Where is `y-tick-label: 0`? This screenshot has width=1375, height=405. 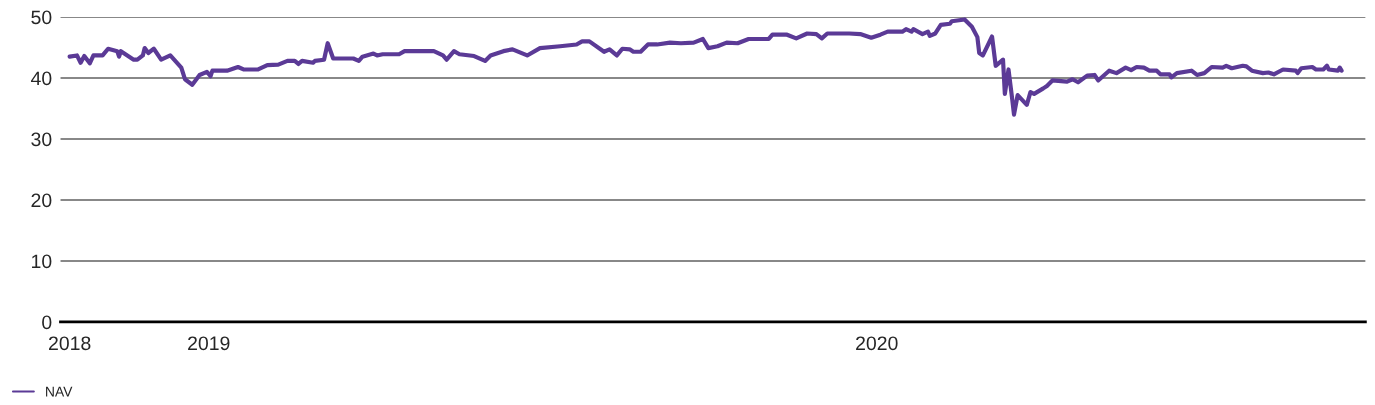 y-tick-label: 0 is located at coordinates (47, 322).